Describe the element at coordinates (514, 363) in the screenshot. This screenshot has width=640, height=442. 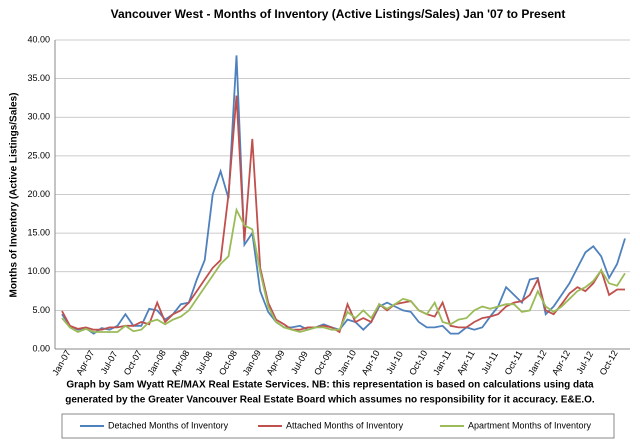
I see `x-tick-label: Oct-11` at that location.